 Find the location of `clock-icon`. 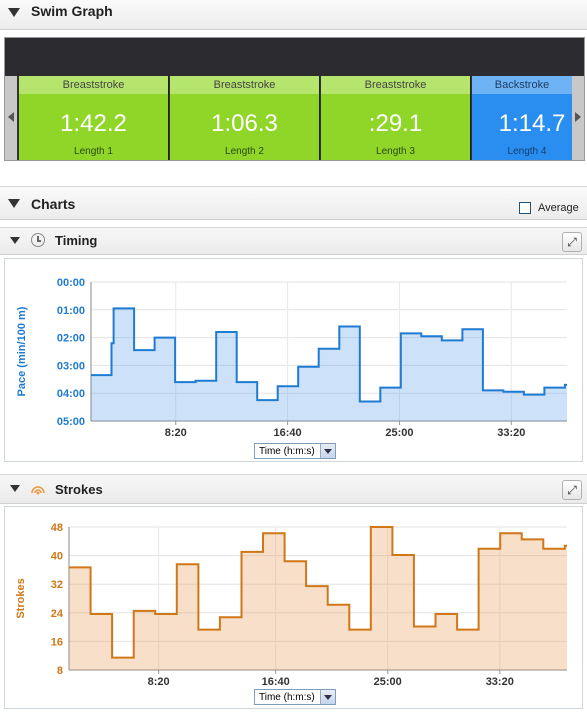

clock-icon is located at coordinates (38, 240).